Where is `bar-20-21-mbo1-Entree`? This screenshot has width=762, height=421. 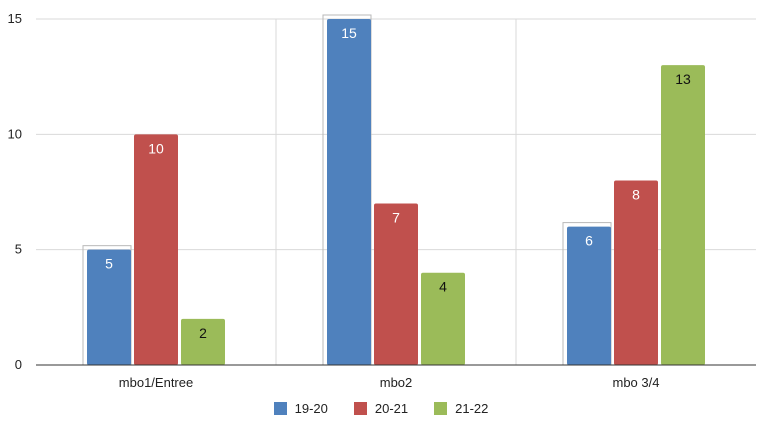 bar-20-21-mbo1-Entree is located at coordinates (156, 249).